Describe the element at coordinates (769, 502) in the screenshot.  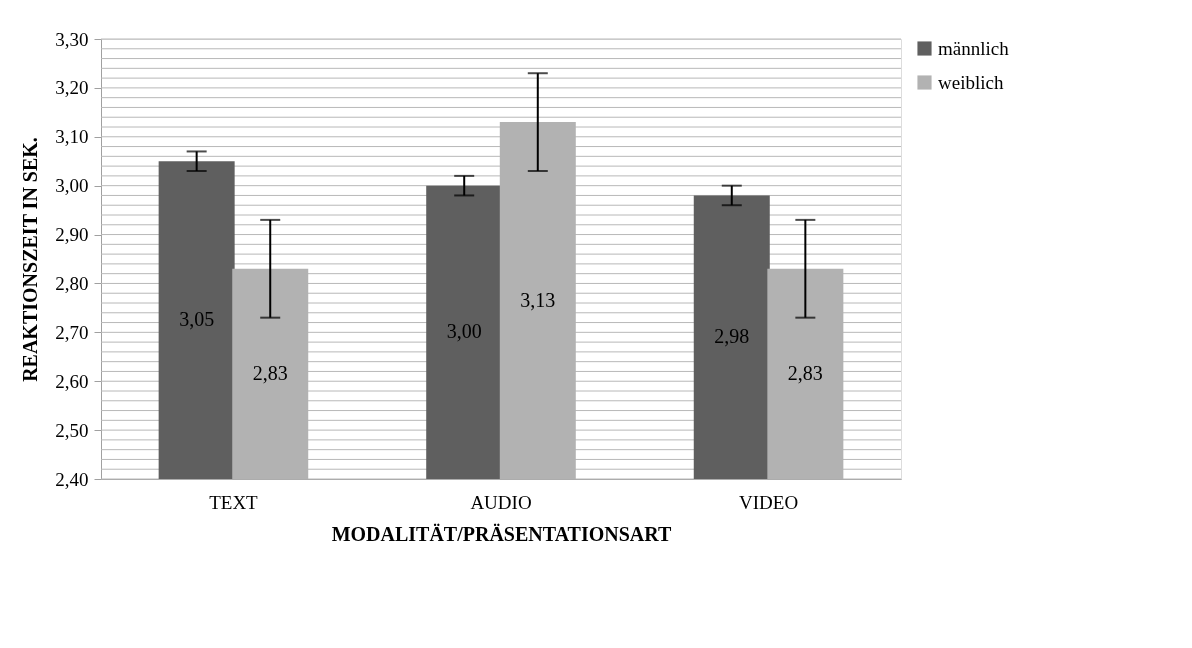
I see `x-tick-label: VIDEO` at that location.